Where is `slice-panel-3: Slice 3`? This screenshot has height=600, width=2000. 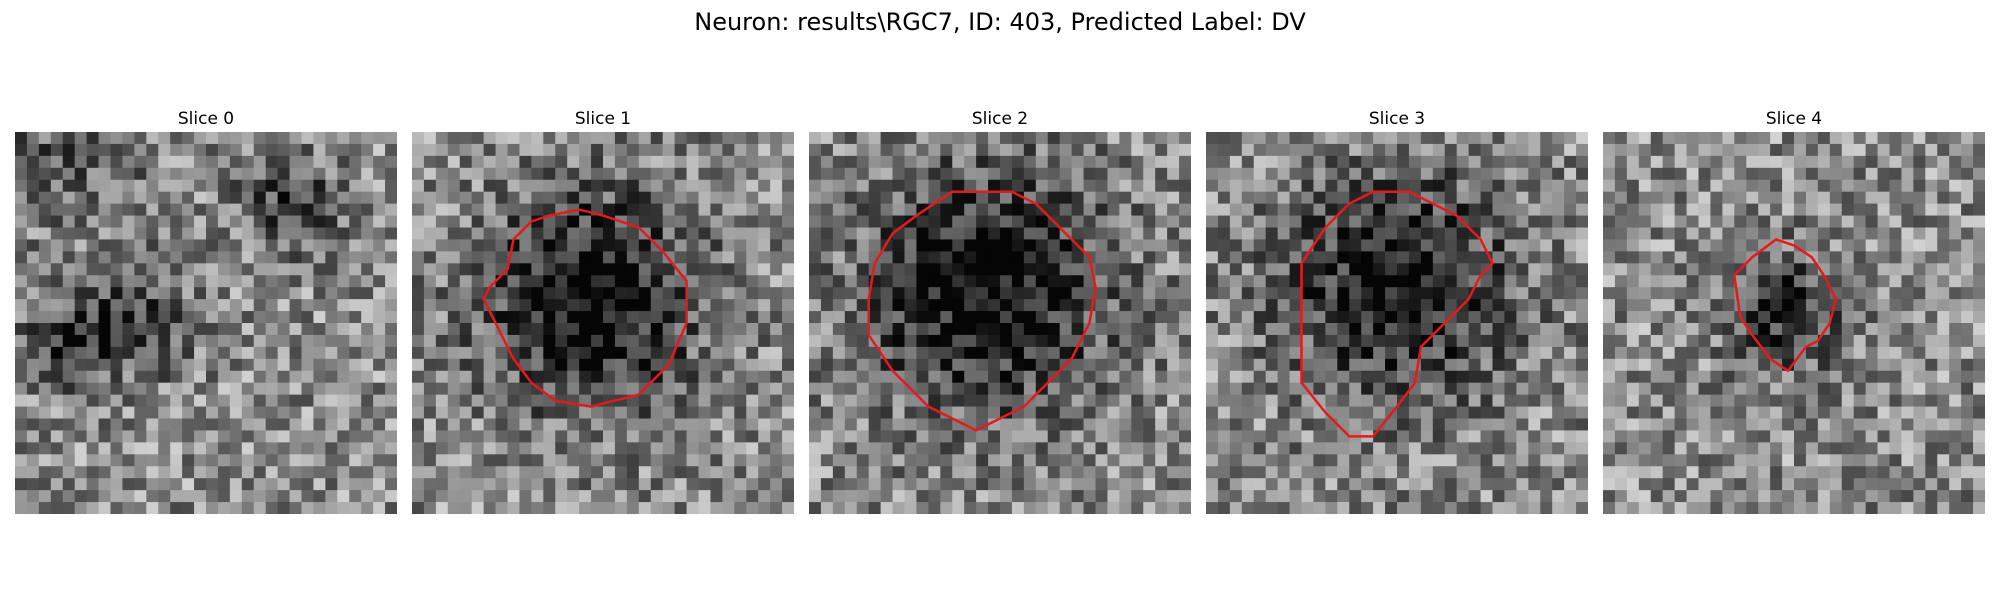
slice-panel-3: Slice 3 is located at coordinates (1397, 311).